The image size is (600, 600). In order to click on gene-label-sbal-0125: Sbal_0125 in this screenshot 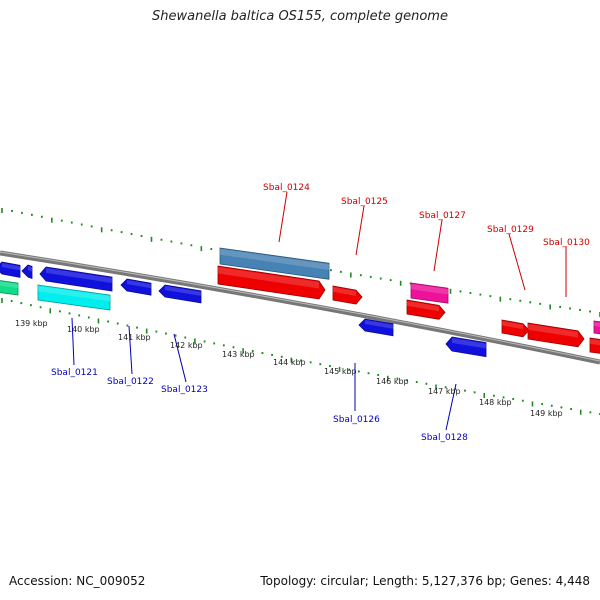, I will do `click(364, 202)`.